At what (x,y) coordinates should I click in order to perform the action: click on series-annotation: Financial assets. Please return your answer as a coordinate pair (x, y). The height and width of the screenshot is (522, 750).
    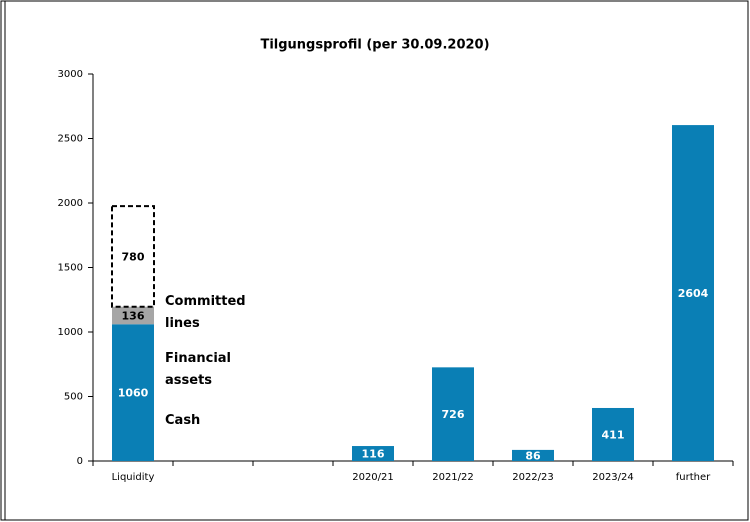
    Looking at the image, I should click on (198, 369).